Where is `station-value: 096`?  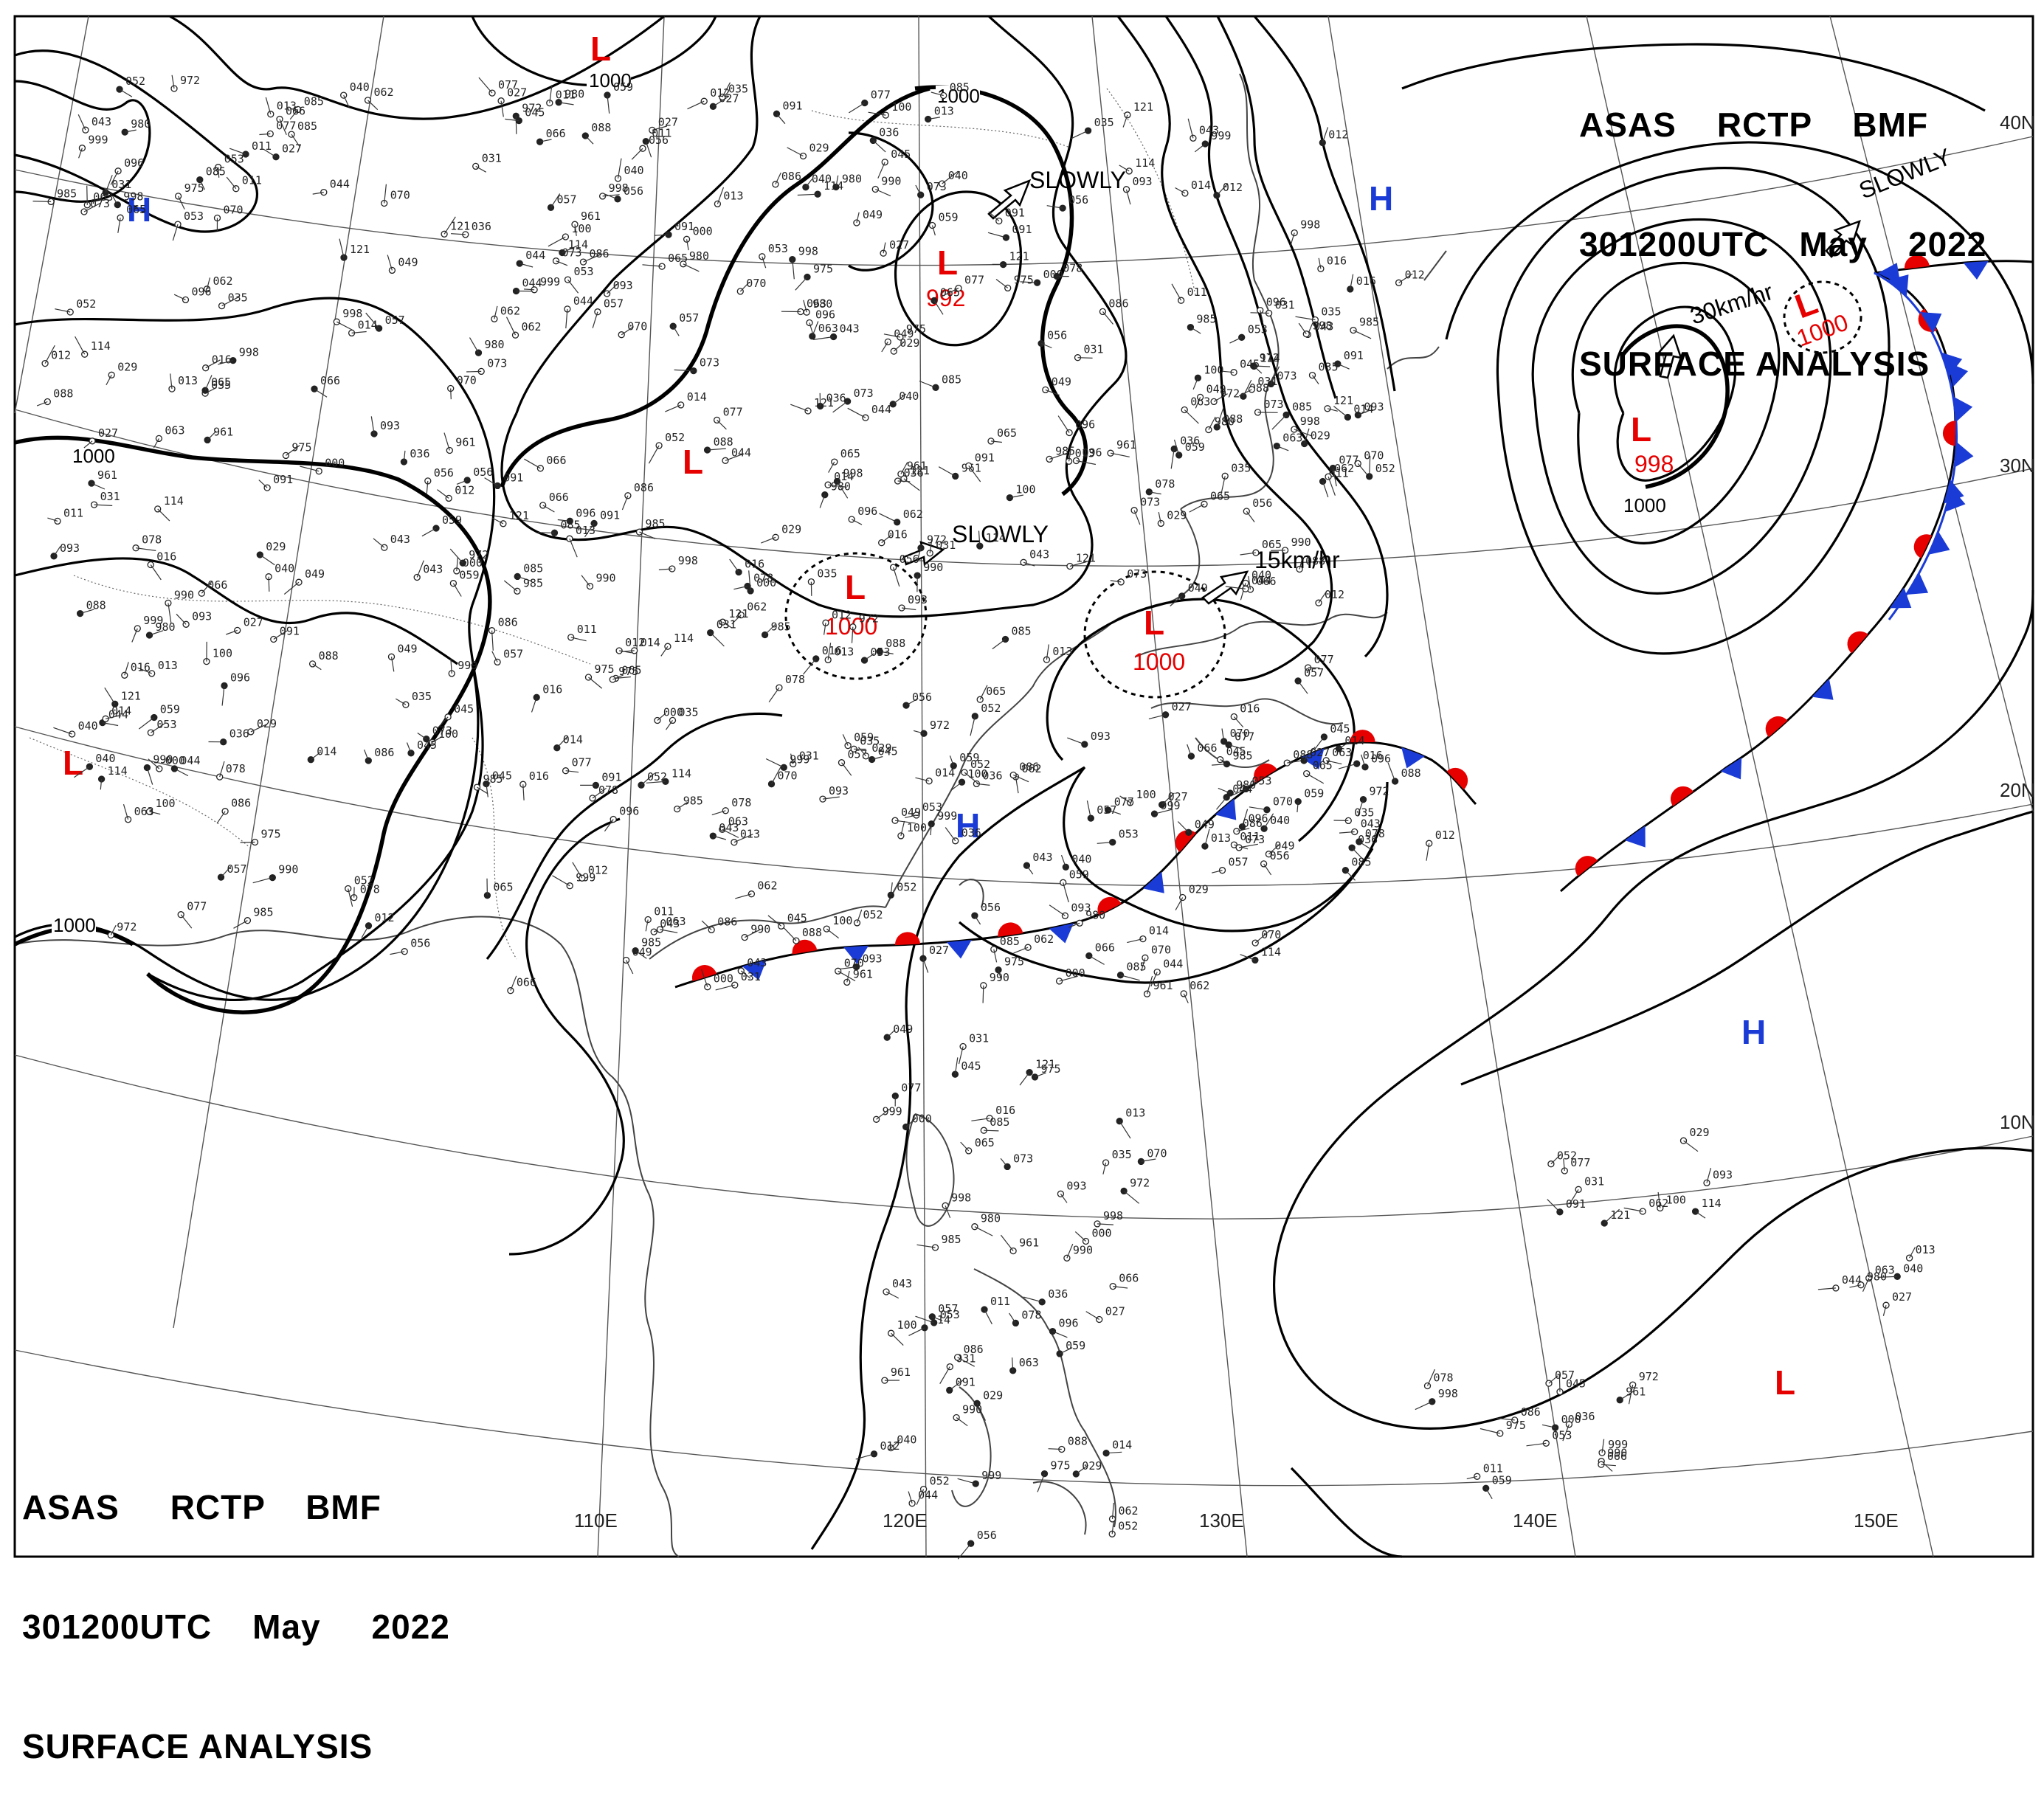
station-value: 096 is located at coordinates (1085, 425).